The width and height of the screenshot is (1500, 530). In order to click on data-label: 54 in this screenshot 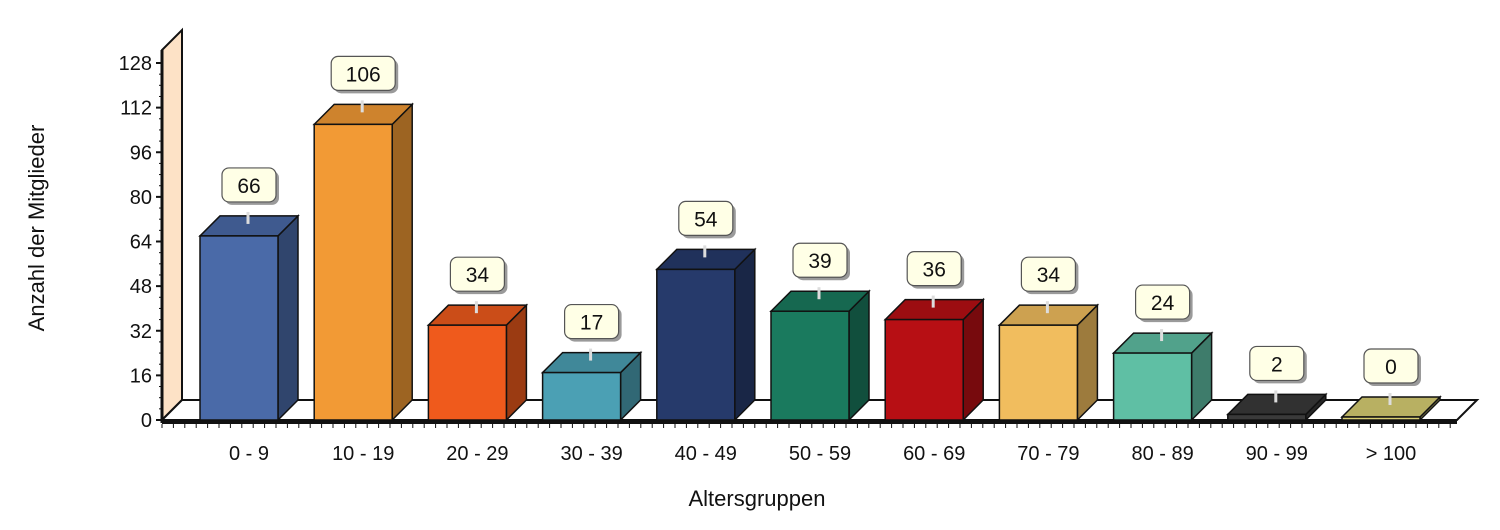, I will do `click(706, 219)`.